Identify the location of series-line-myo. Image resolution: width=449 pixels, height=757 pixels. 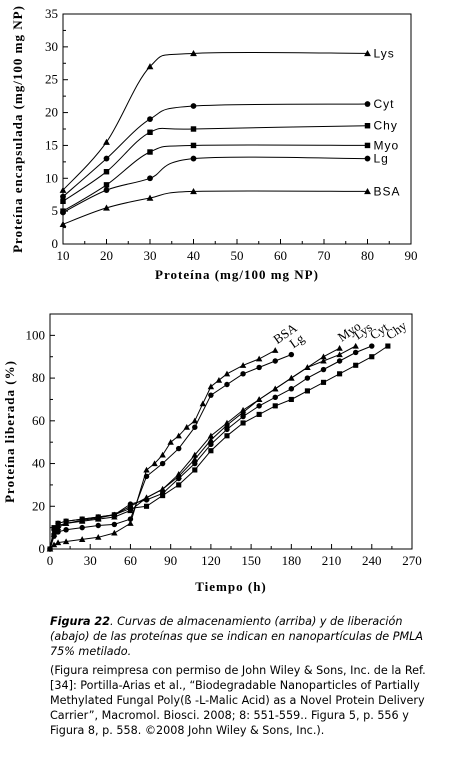
(215, 178).